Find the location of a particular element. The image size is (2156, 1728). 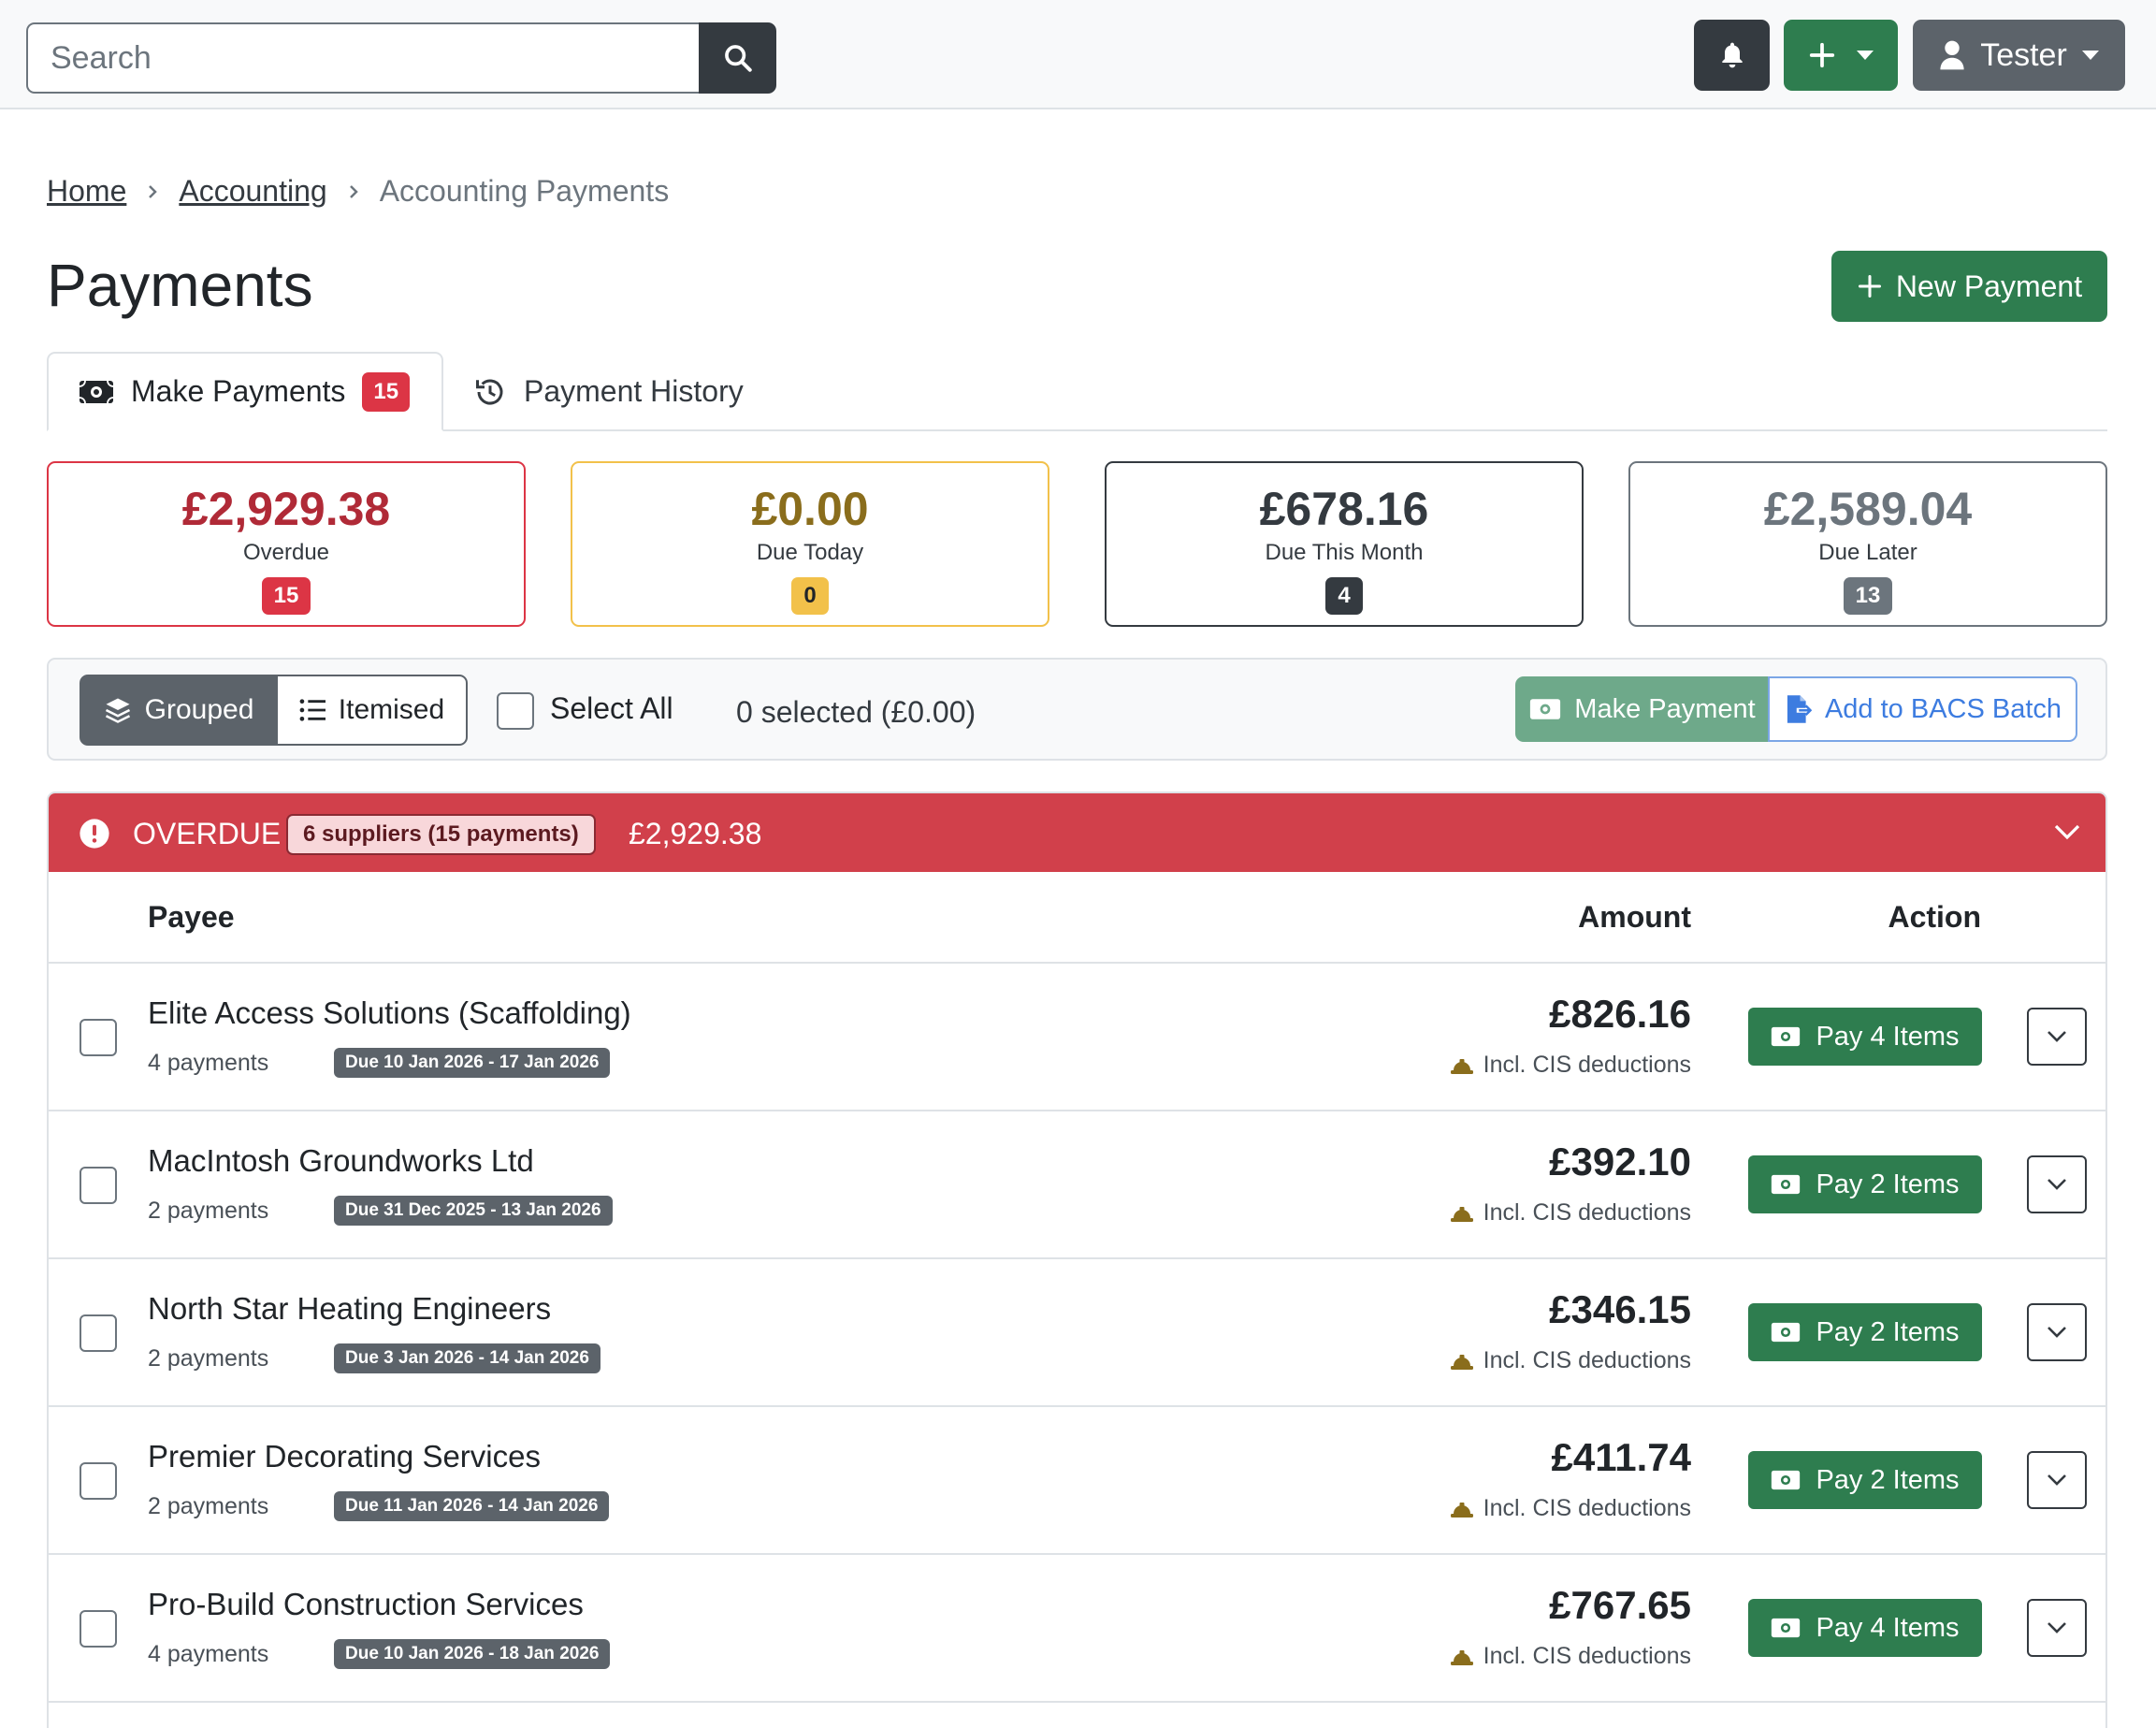

user-menu-dropdown: Tester is located at coordinates (2019, 55).